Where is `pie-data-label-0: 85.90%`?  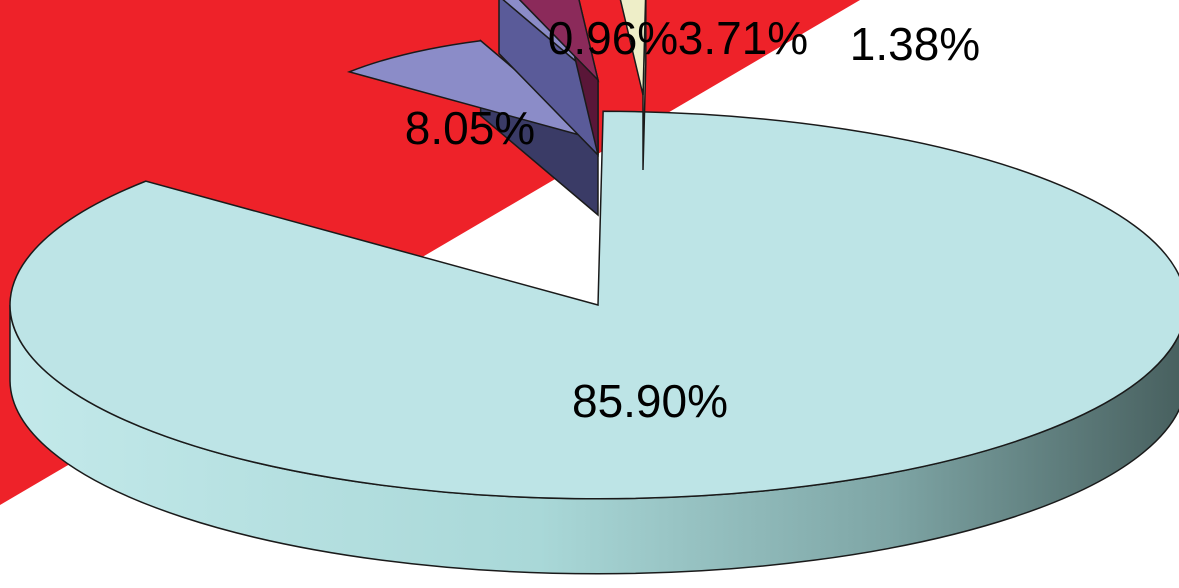 pie-data-label-0: 85.90% is located at coordinates (650, 401).